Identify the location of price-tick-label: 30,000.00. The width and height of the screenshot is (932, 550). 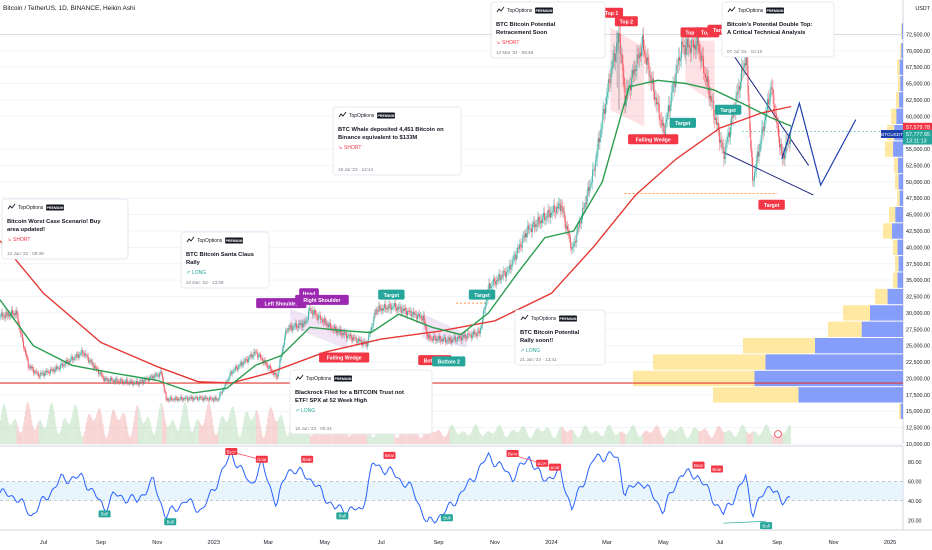
(918, 314).